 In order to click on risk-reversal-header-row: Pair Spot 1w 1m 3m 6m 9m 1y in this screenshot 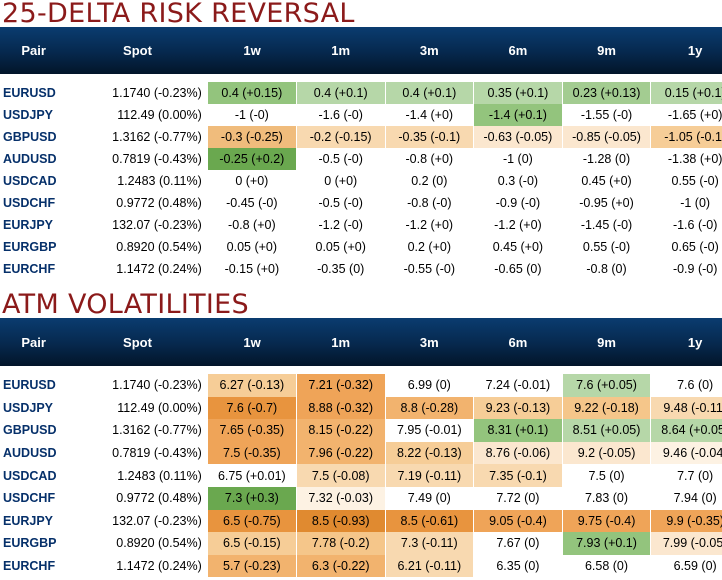, I will do `click(361, 50)`.